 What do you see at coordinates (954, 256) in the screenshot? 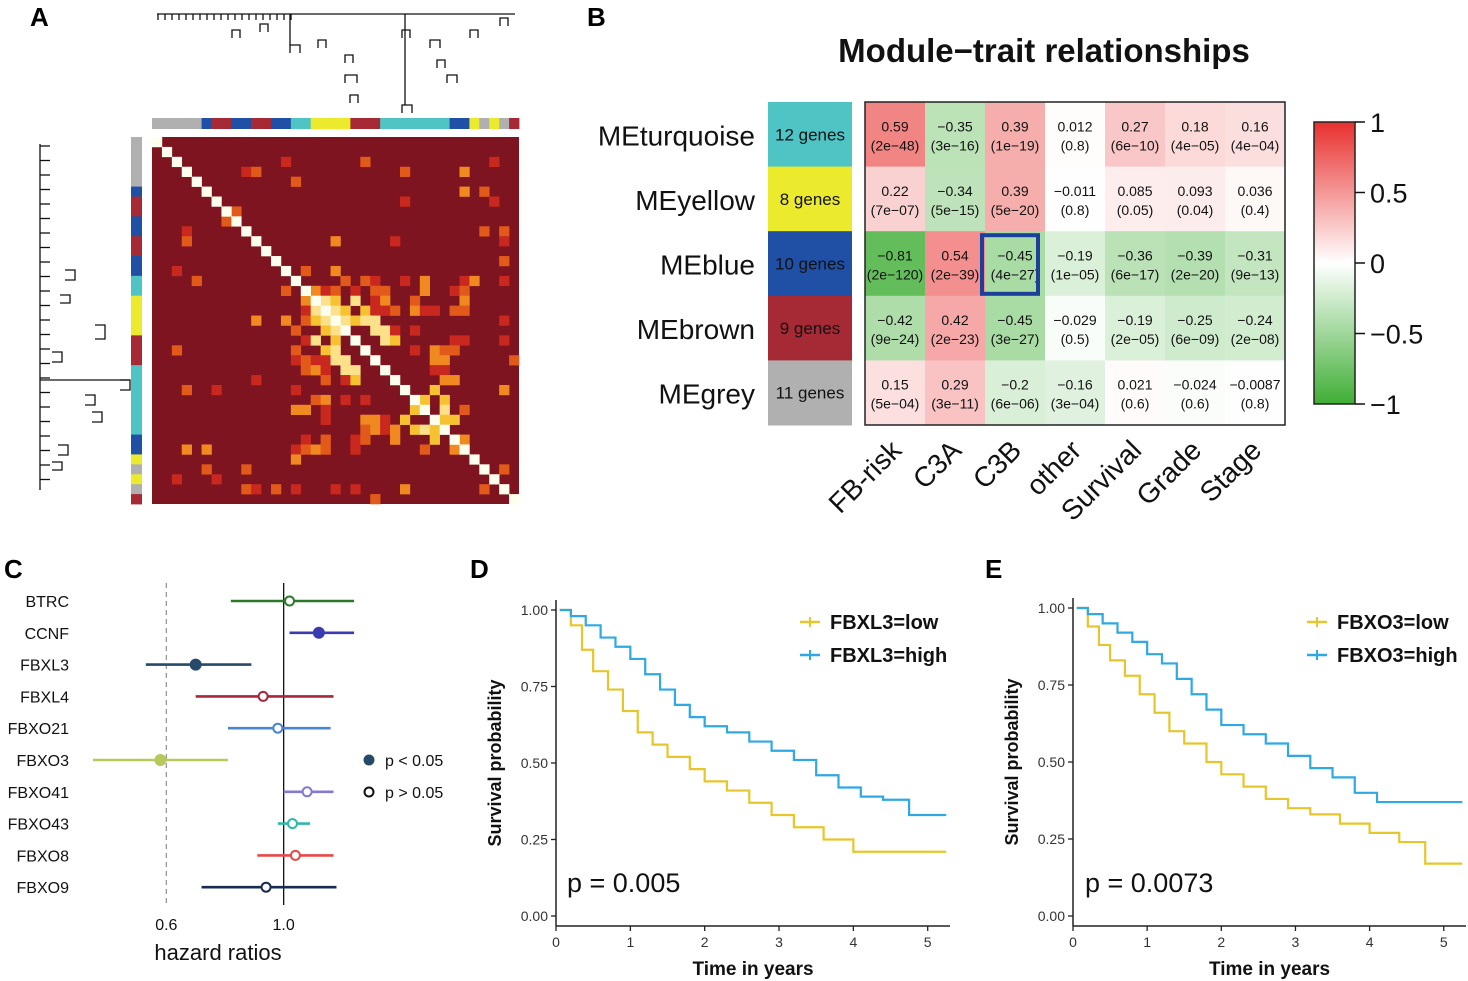
I see `cell-correlation: 0.54` at bounding box center [954, 256].